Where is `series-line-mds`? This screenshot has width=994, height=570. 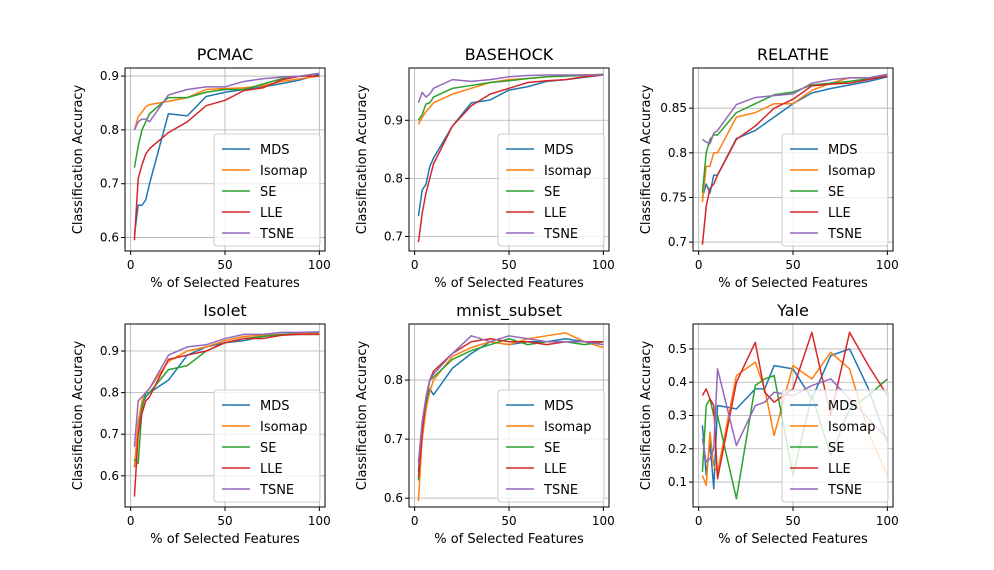
series-line-mds is located at coordinates (226, 154).